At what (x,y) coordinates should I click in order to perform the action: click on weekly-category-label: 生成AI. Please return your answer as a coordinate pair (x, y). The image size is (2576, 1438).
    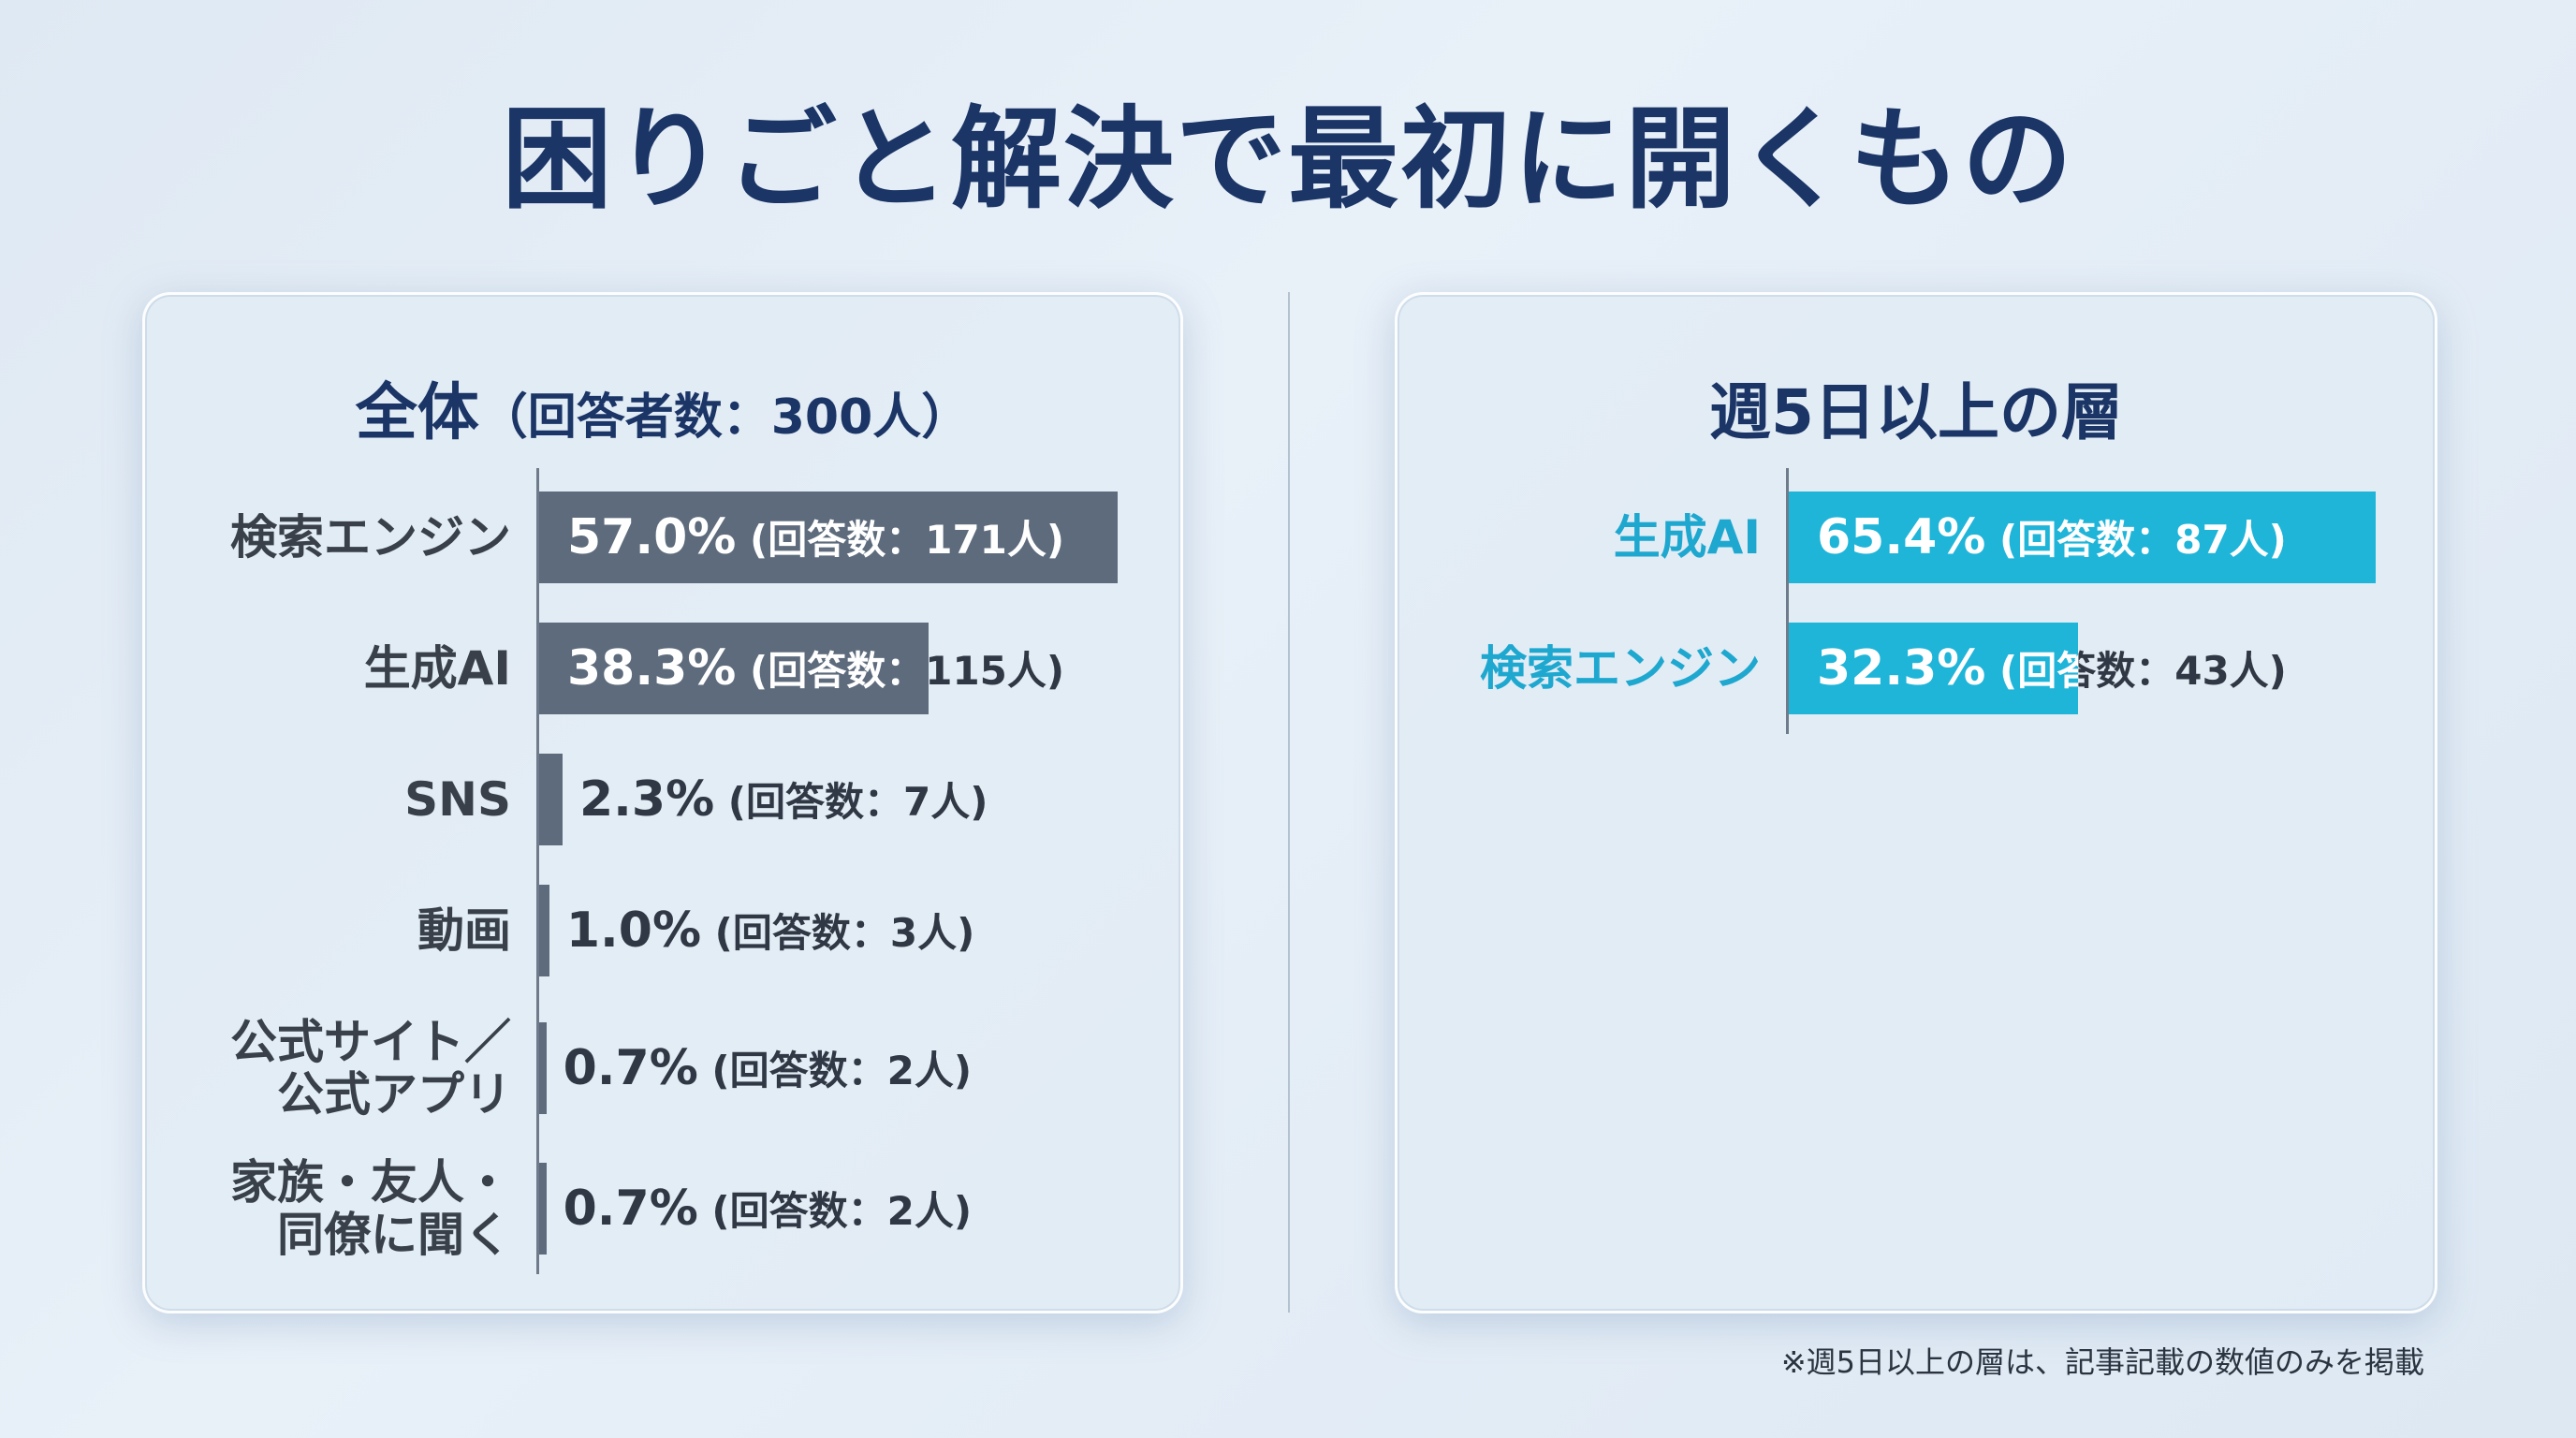
    Looking at the image, I should click on (1687, 537).